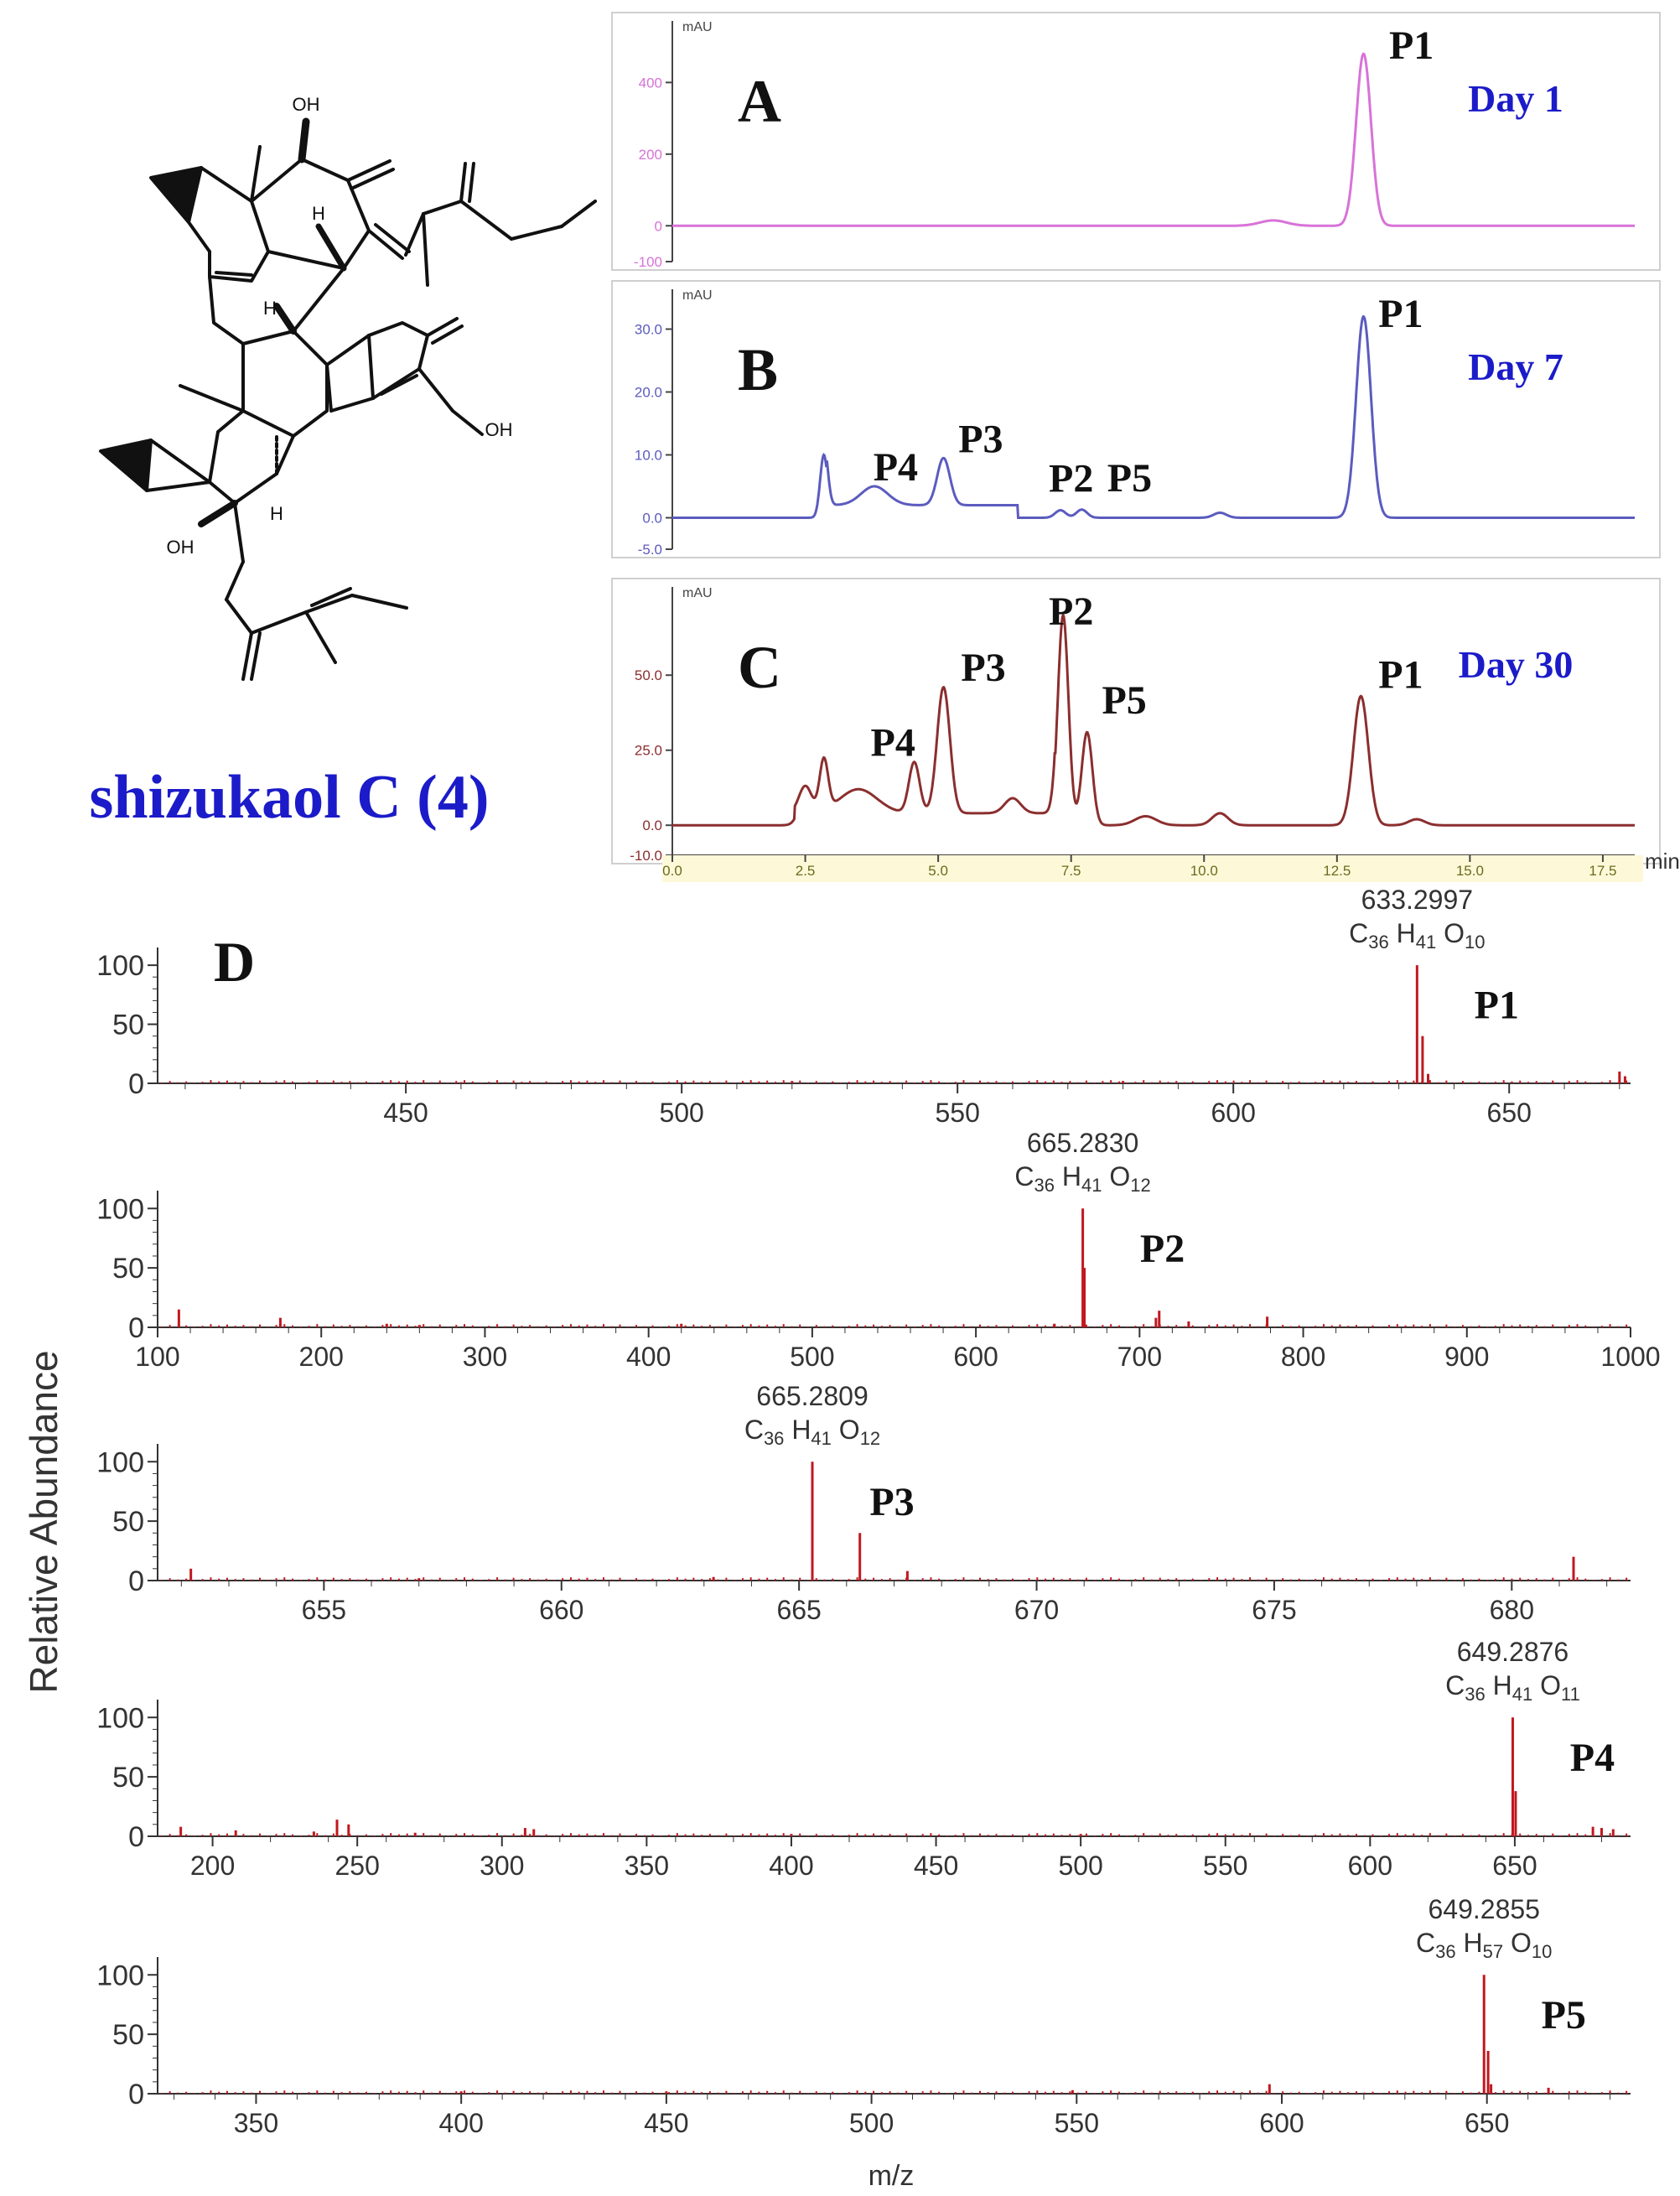  I want to click on hplc-a-y-unit: mAU, so click(697, 27).